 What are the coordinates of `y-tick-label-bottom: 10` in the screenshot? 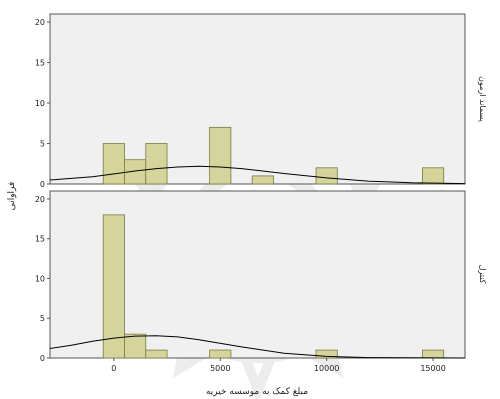 It's located at (40, 278).